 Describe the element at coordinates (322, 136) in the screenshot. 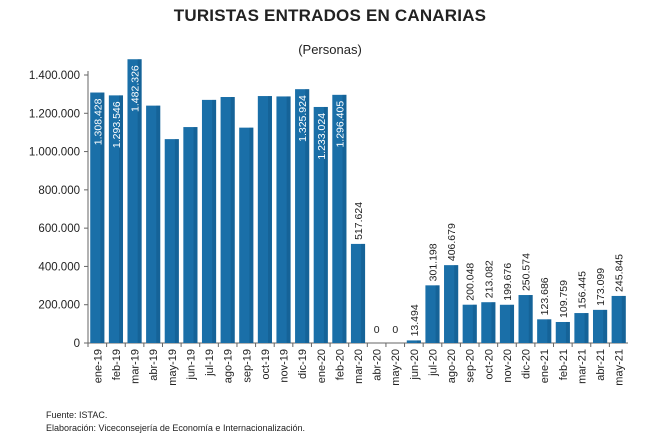

I see `data-label: 1.233.024` at that location.